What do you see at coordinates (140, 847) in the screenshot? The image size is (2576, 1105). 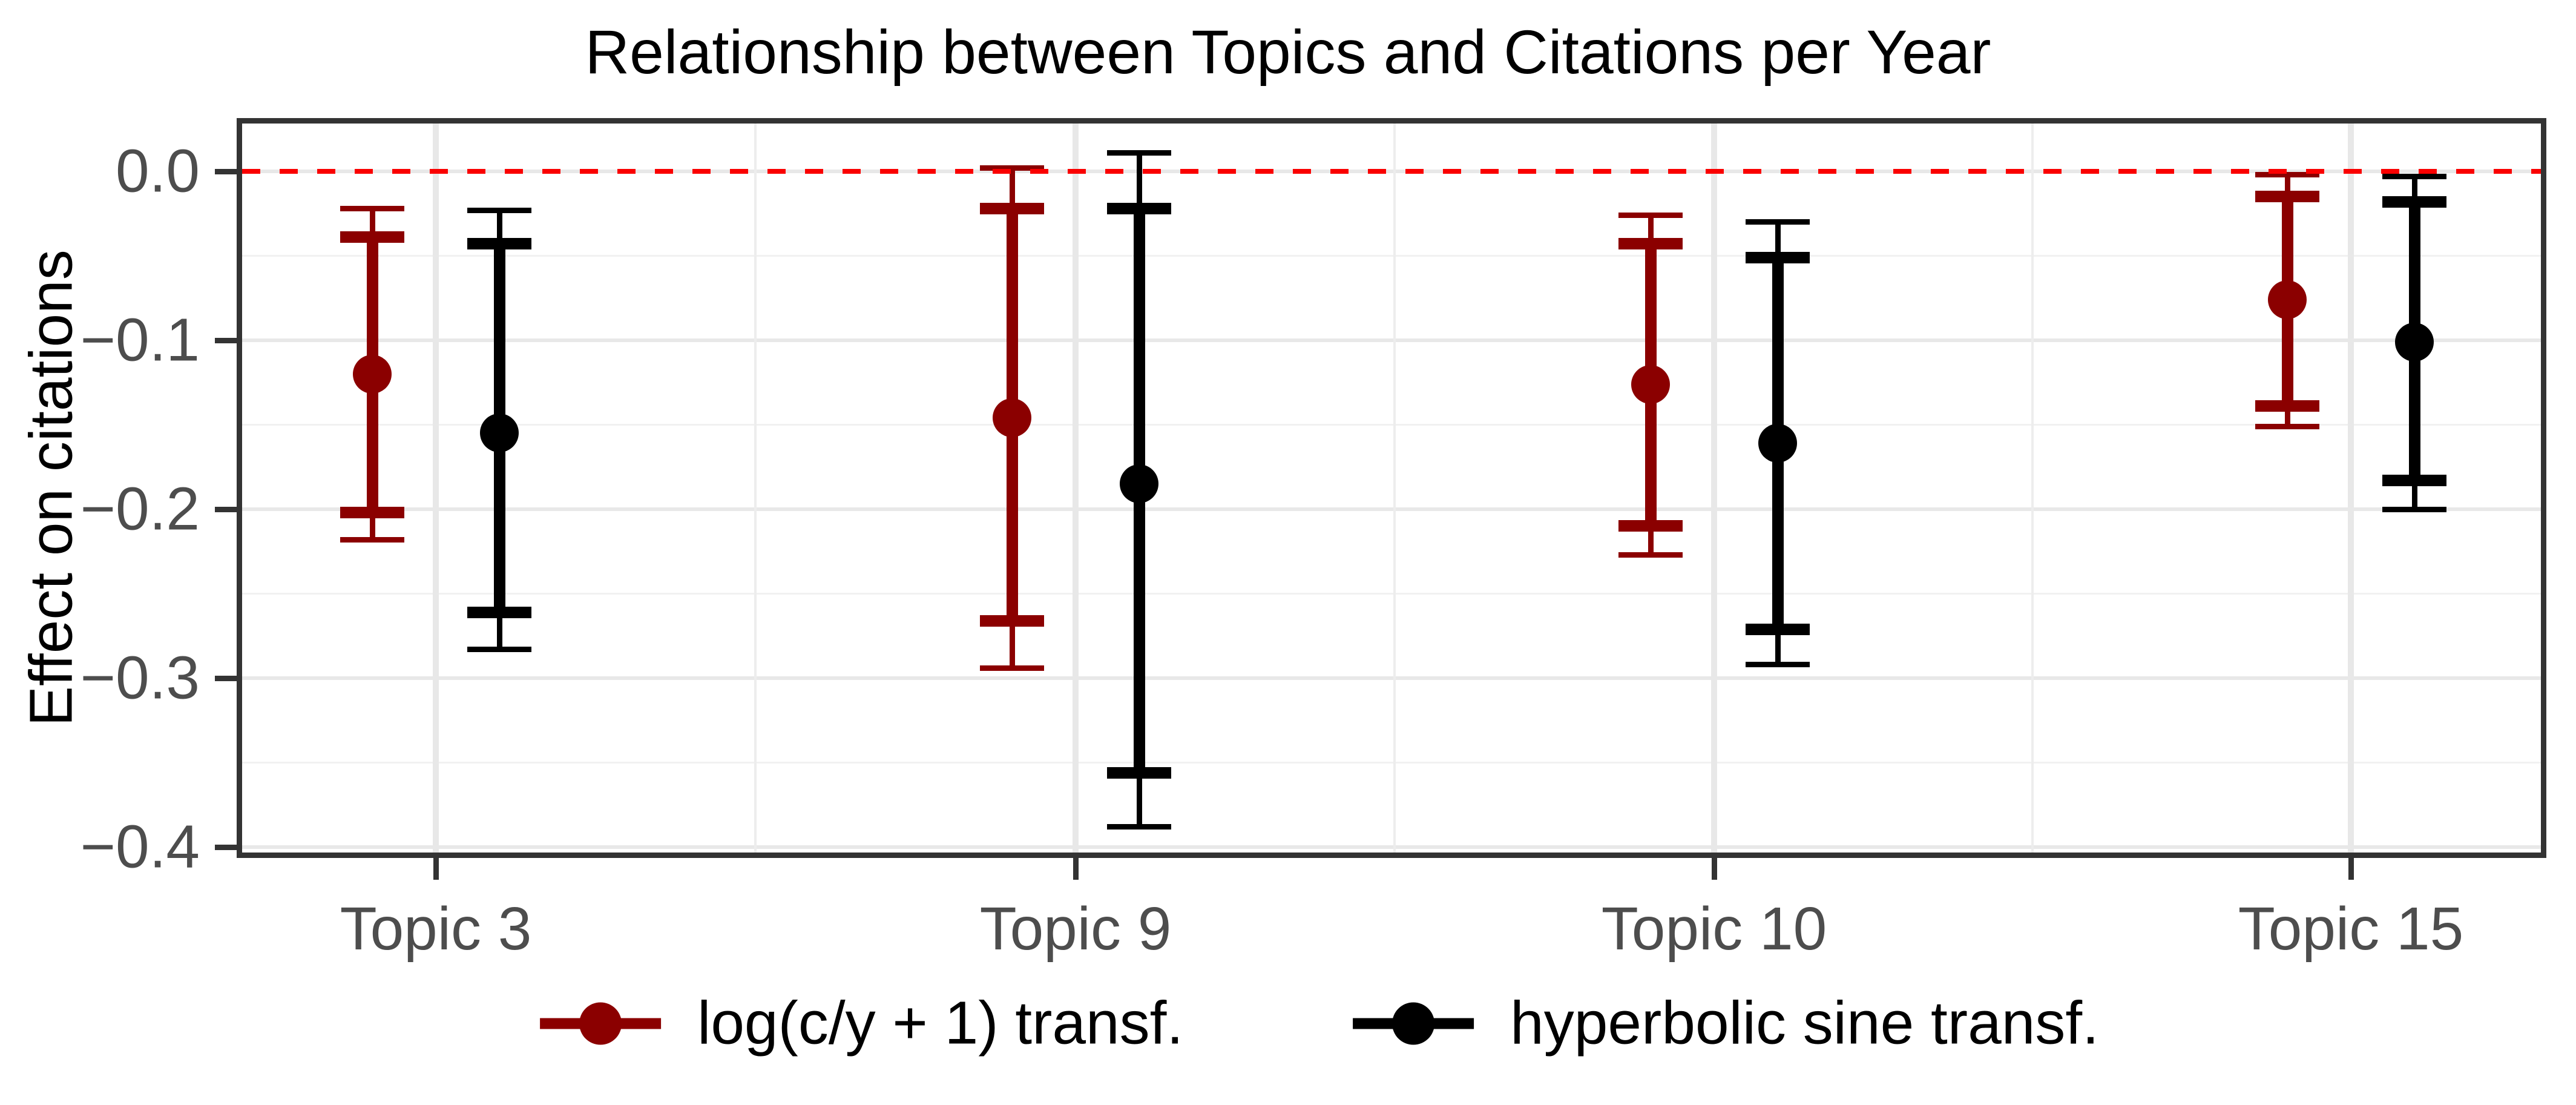 I see `y-axis-tick-label: −0.4` at bounding box center [140, 847].